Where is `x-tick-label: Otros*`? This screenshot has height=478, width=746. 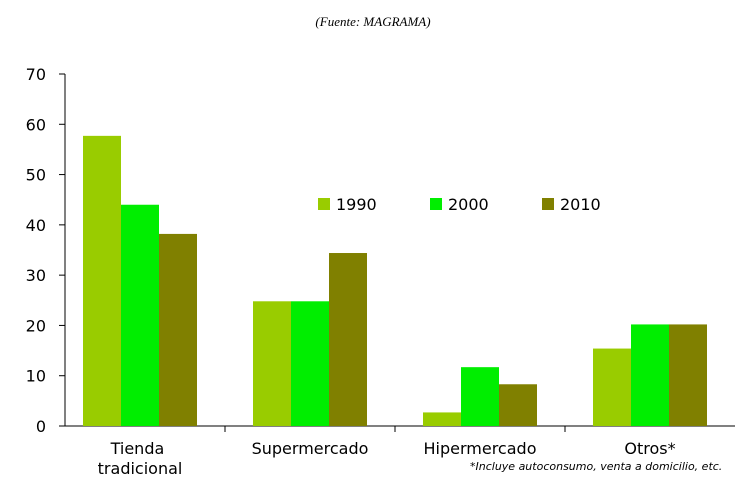
x-tick-label: Otros* is located at coordinates (649, 448).